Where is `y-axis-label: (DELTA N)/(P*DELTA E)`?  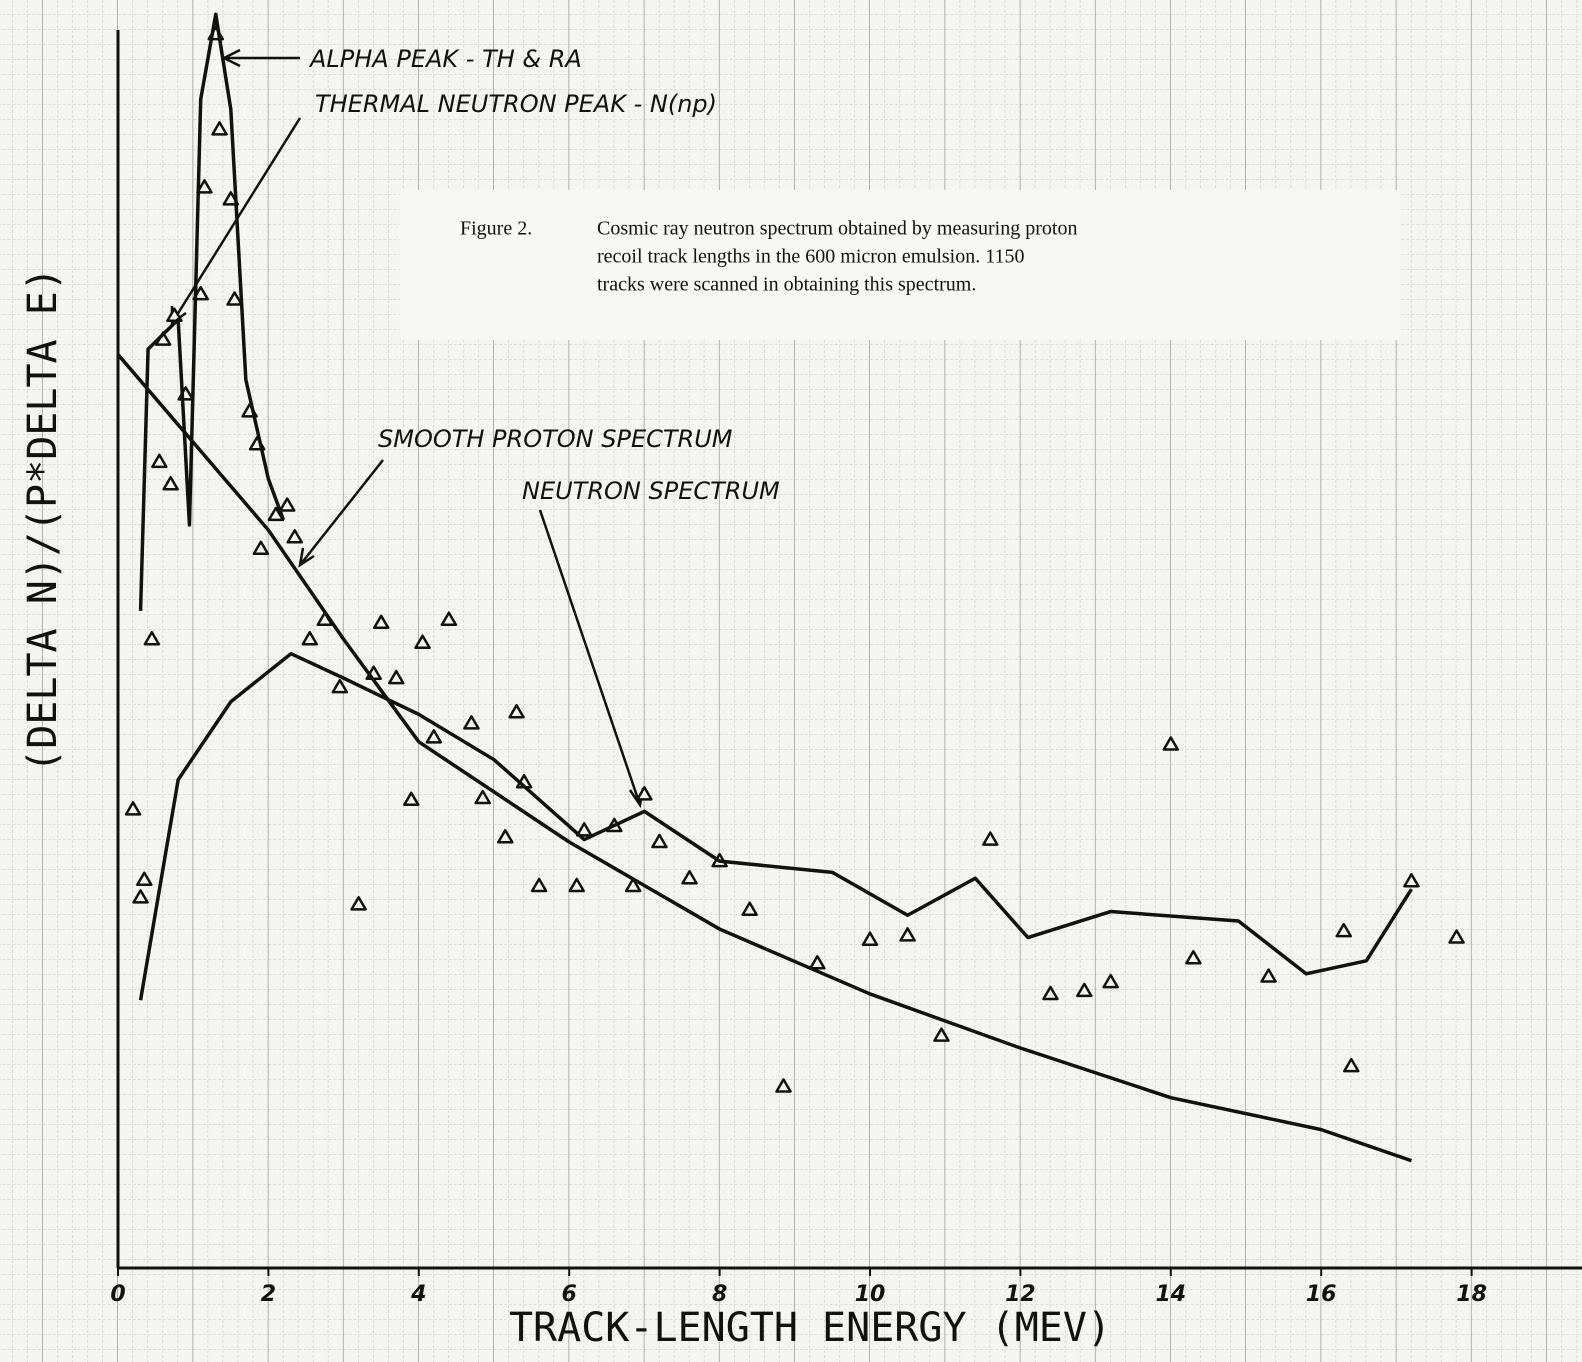 y-axis-label: (DELTA N)/(P*DELTA E) is located at coordinates (43, 520).